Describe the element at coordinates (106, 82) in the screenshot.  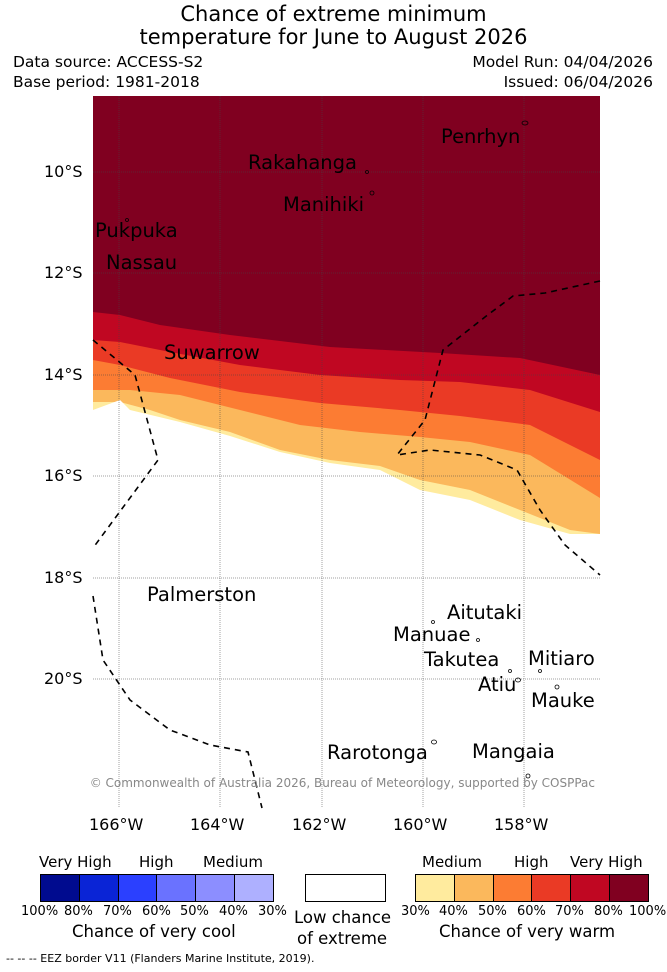
I see `base-period: Base period: 1981-2018` at that location.